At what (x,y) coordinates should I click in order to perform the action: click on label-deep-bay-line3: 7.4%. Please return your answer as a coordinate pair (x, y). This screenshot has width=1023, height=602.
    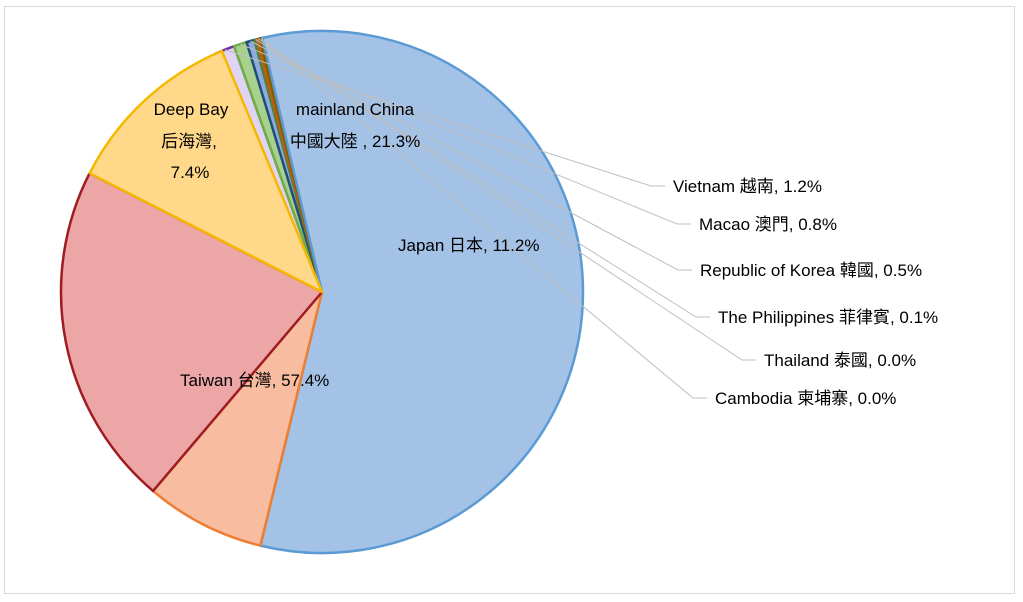
    Looking at the image, I should click on (190, 172).